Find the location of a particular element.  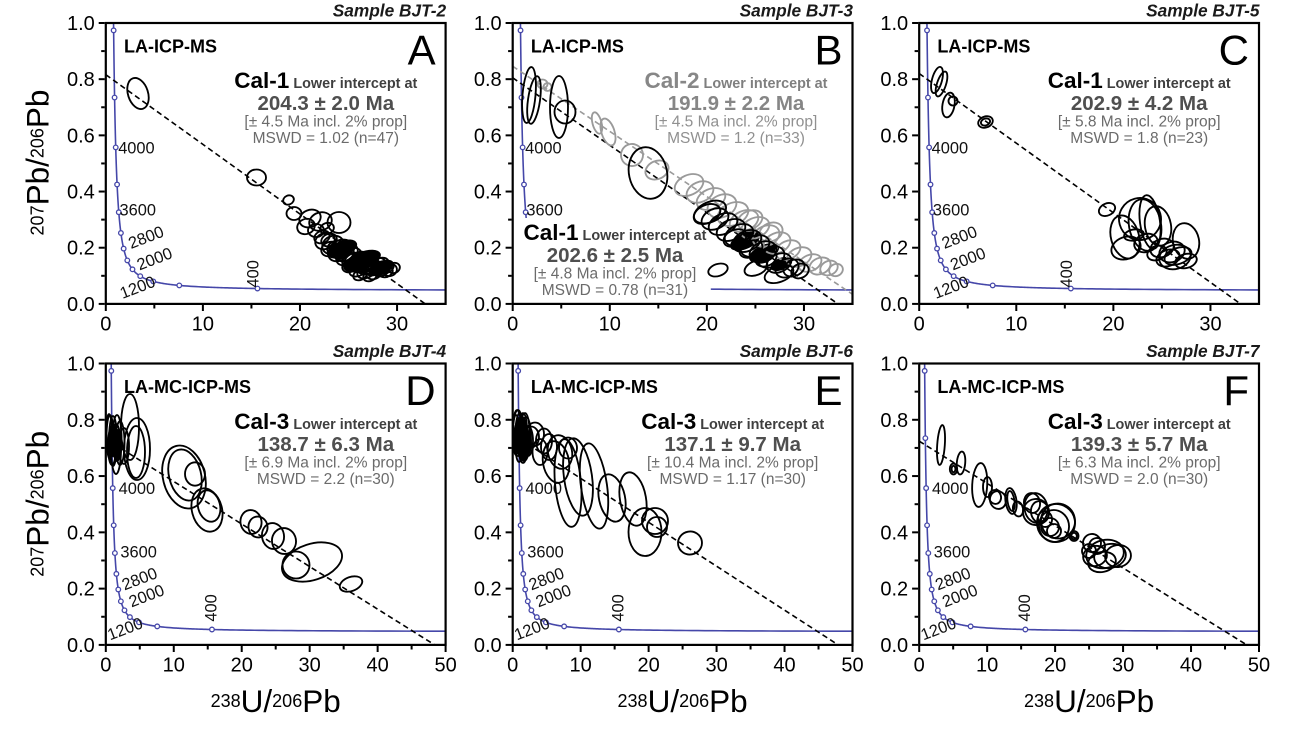

svg-text: D is located at coordinates (420, 390).